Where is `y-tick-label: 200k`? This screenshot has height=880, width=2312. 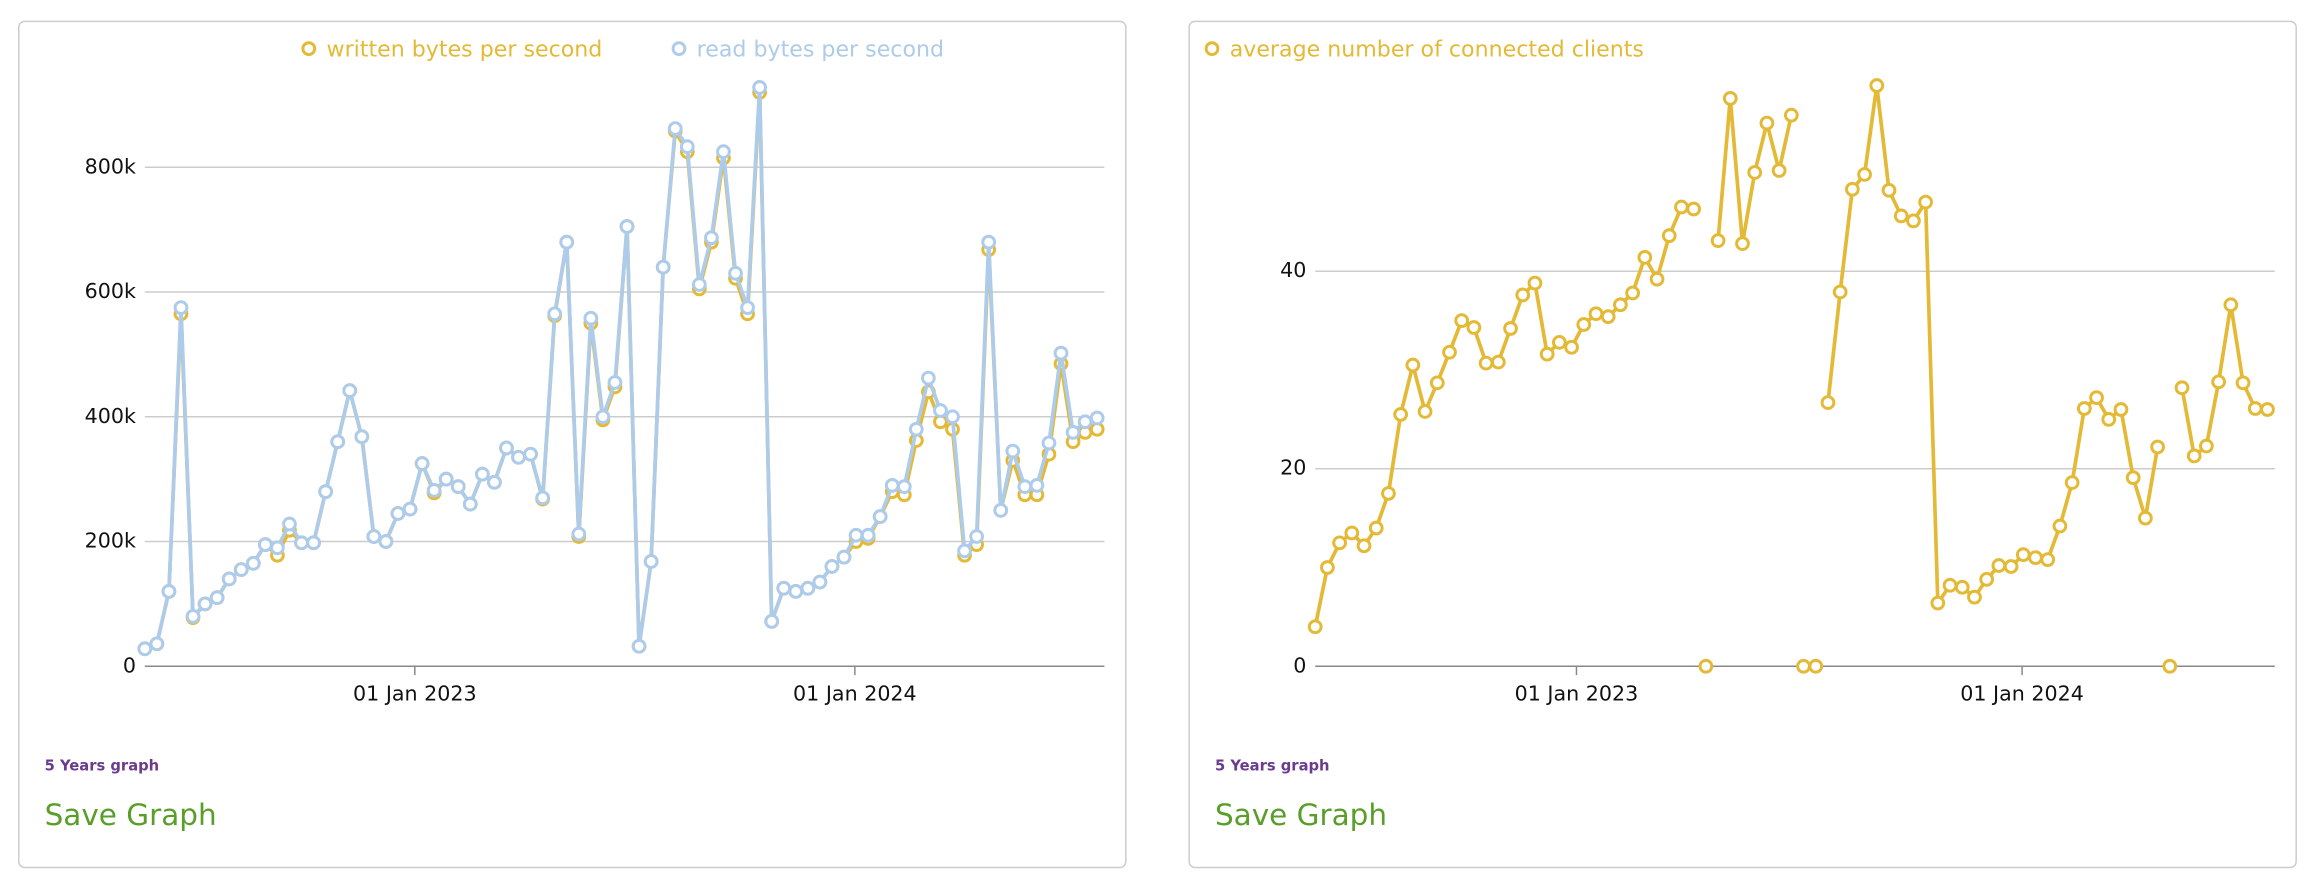 y-tick-label: 200k is located at coordinates (110, 541).